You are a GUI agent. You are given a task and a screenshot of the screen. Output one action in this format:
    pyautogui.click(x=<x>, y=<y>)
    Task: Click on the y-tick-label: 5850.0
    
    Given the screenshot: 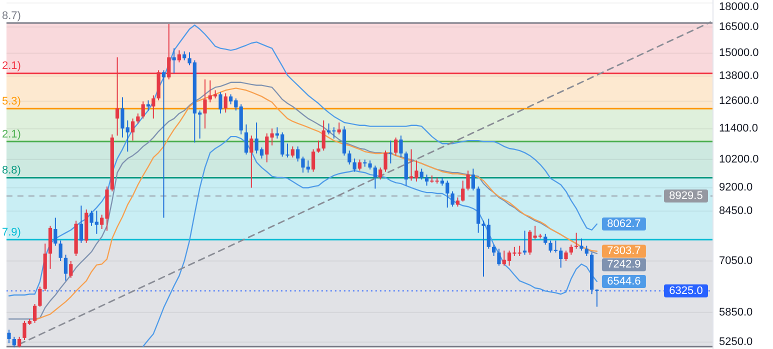 What is the action you would take?
    pyautogui.click(x=736, y=312)
    